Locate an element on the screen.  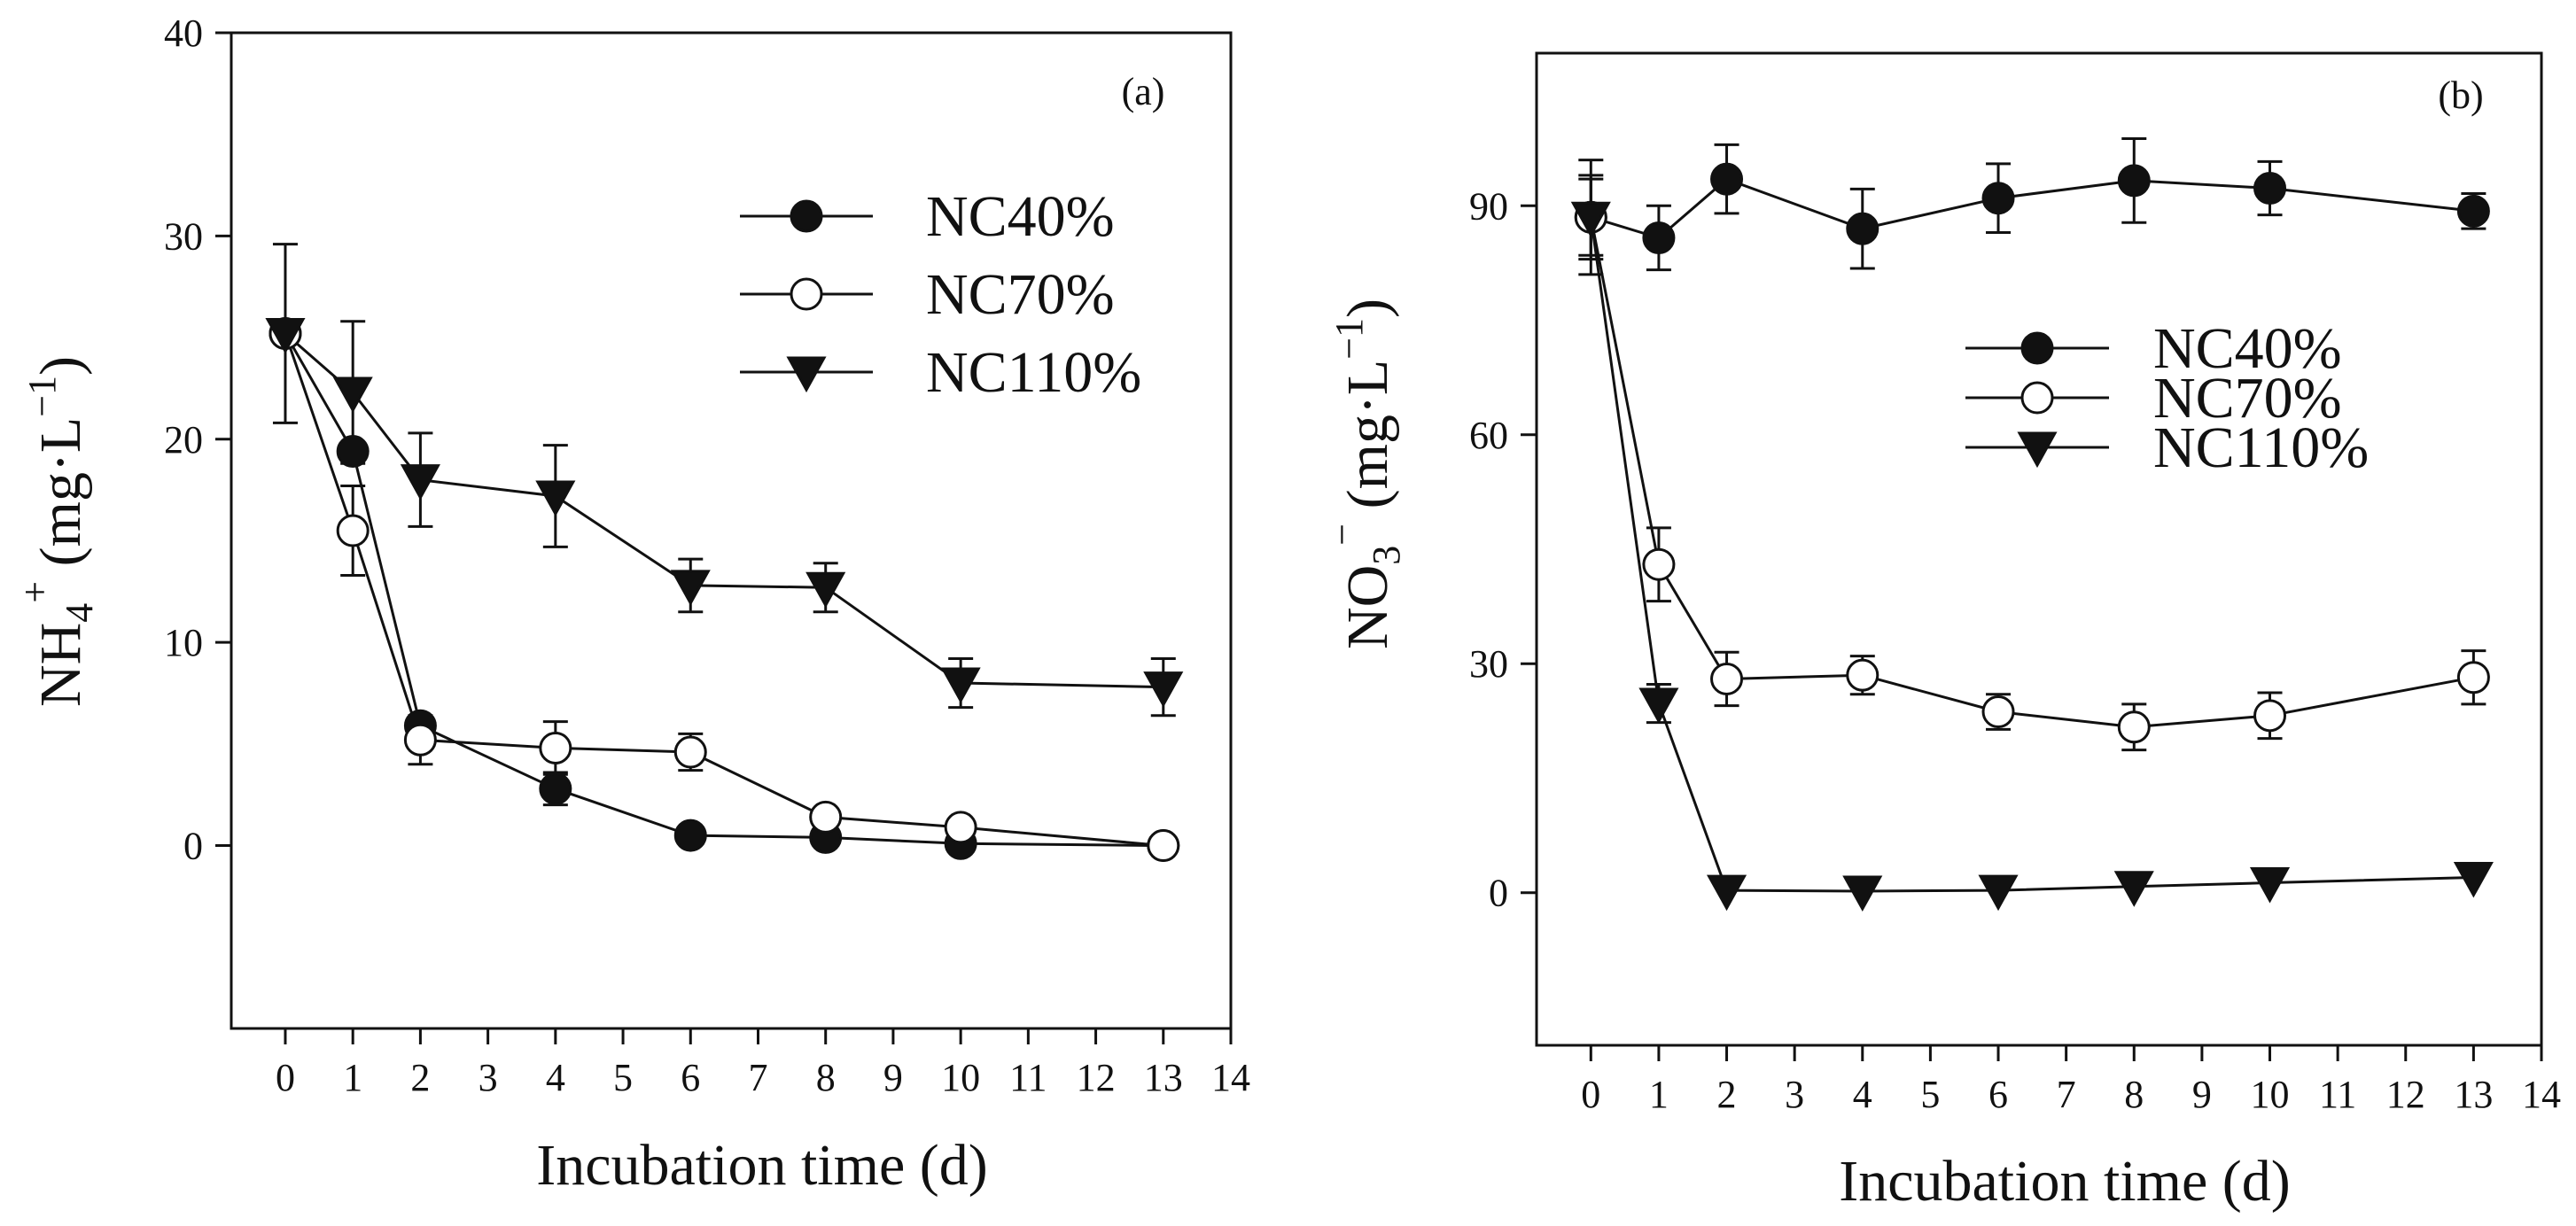
y-tick-label: 20 is located at coordinates (183, 440).